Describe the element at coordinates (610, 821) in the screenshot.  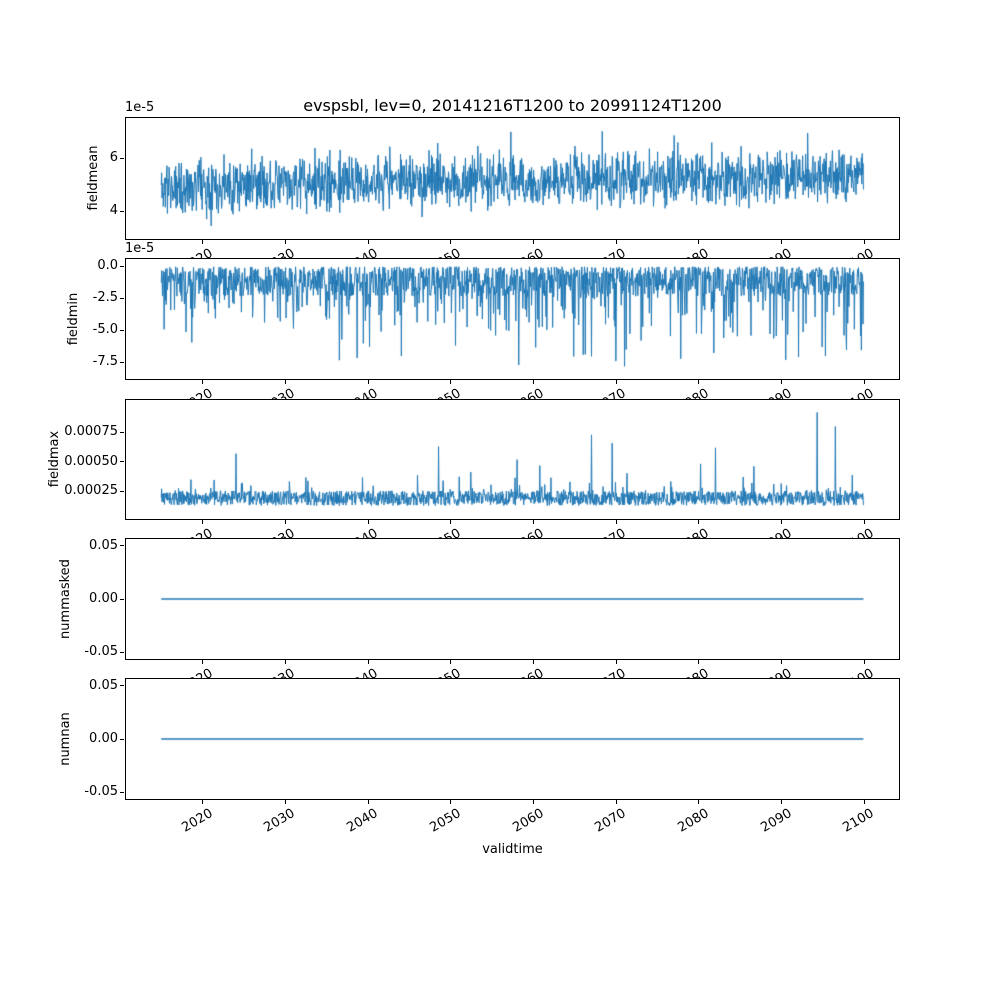
I see `x-tick-label: 2070` at that location.